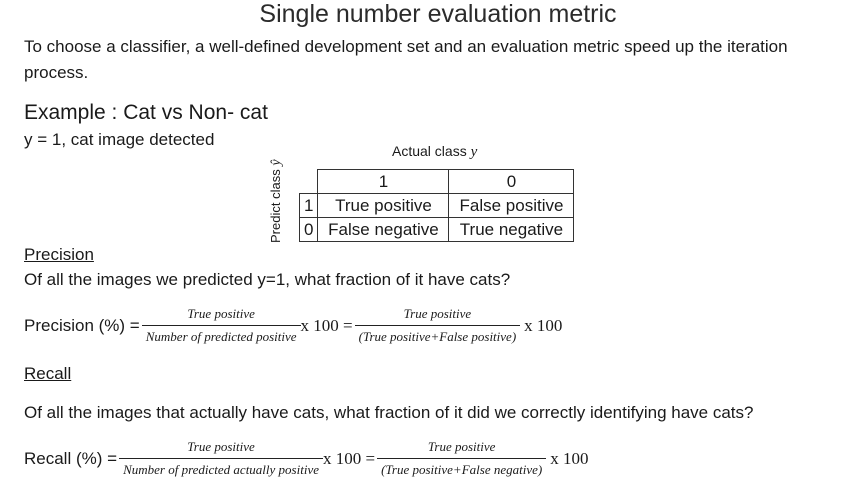 This screenshot has width=856, height=491. What do you see at coordinates (349, 458) in the screenshot?
I see `recall-times-1: x 100 =` at bounding box center [349, 458].